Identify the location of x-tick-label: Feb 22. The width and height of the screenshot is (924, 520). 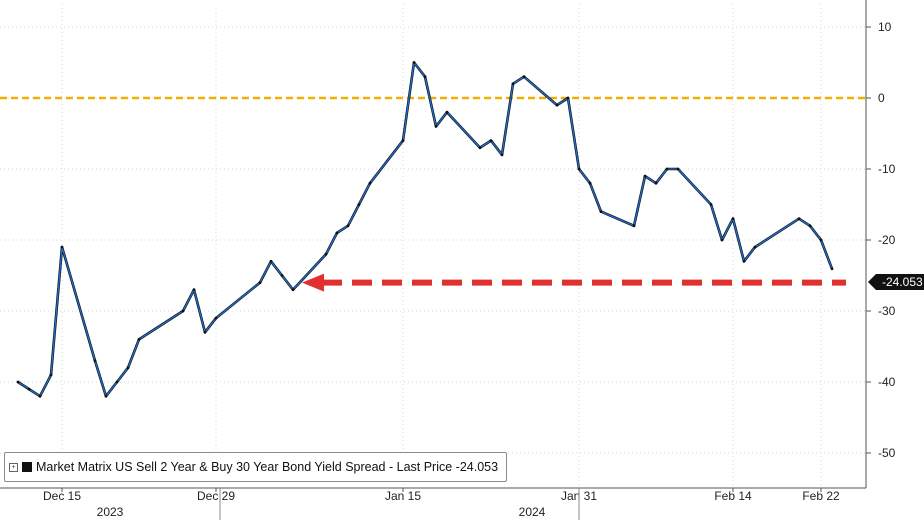
(821, 496).